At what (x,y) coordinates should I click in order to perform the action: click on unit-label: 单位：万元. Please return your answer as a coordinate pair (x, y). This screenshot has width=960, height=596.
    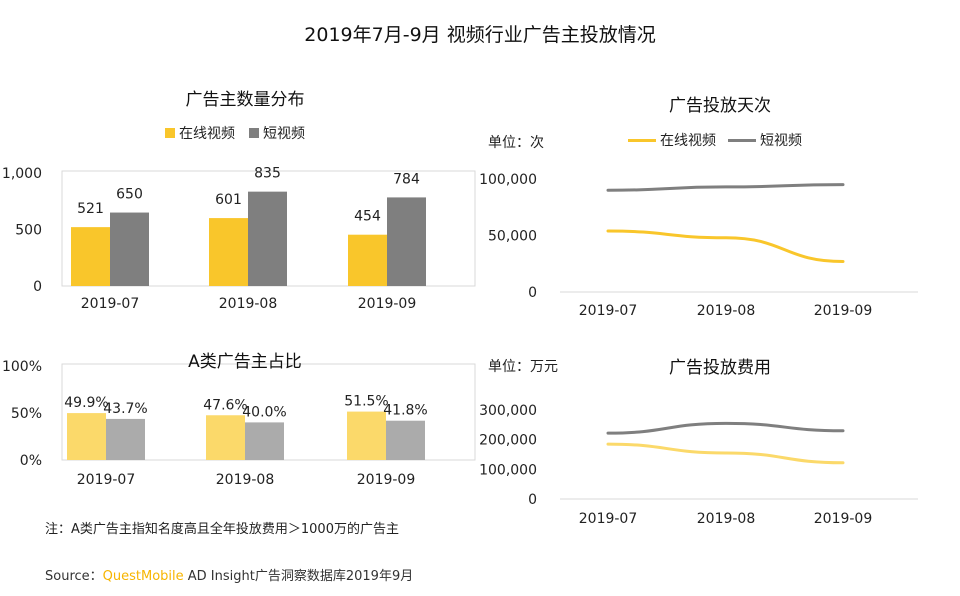
    Looking at the image, I should click on (523, 367).